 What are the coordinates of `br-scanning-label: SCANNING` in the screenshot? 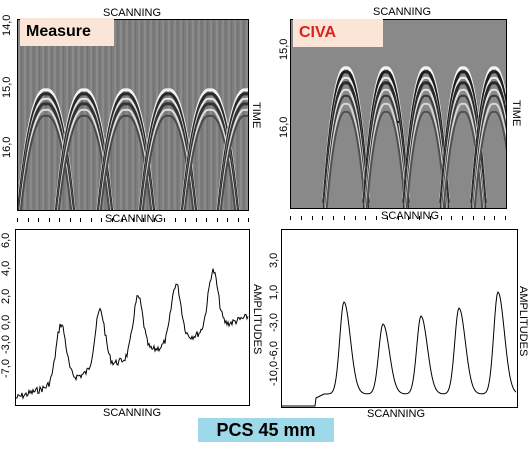 It's located at (396, 414).